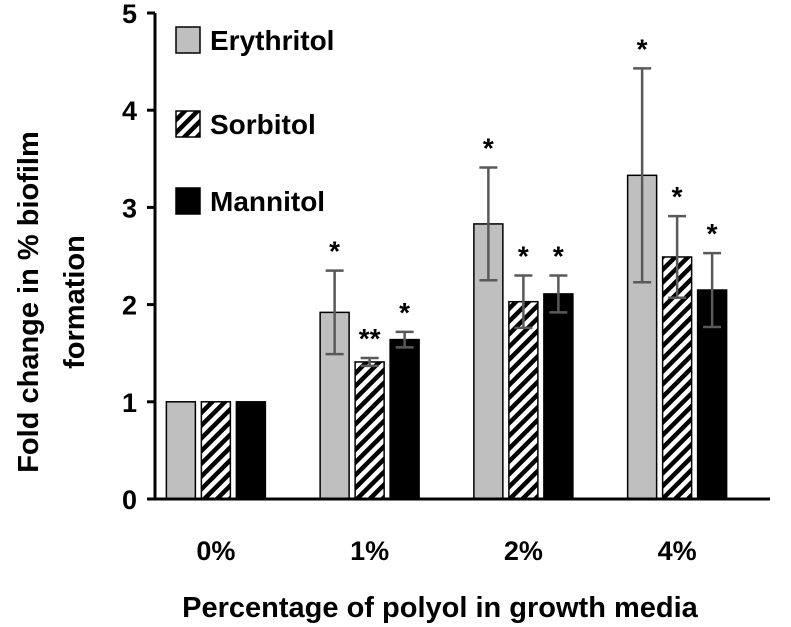  Describe the element at coordinates (29, 302) in the screenshot. I see `y-axis-title-line1: Fold change in % biofilm` at that location.